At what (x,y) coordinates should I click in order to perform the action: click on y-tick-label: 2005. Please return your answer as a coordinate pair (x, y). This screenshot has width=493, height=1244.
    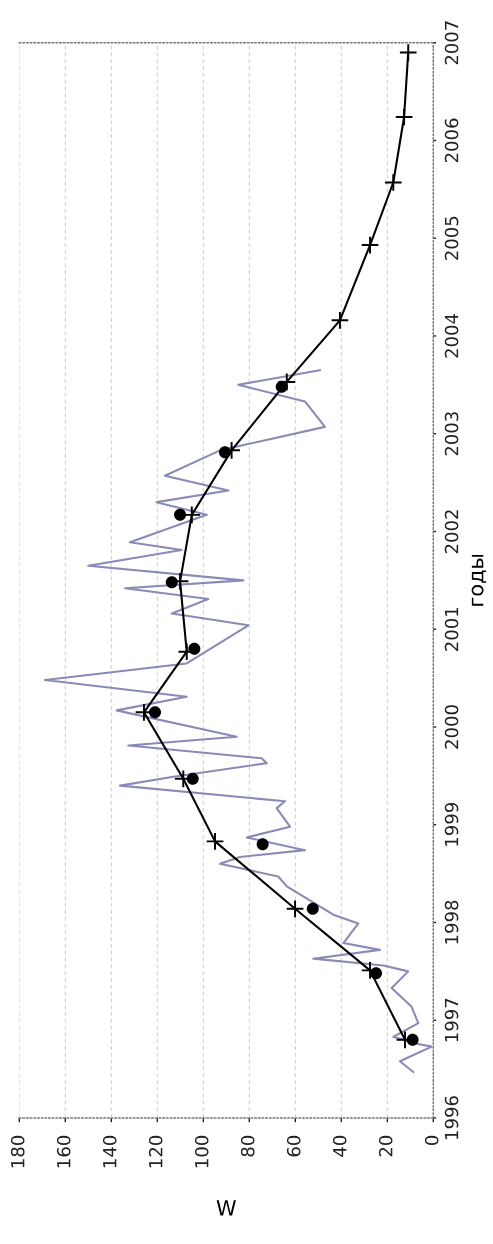
    Looking at the image, I should click on (451, 238).